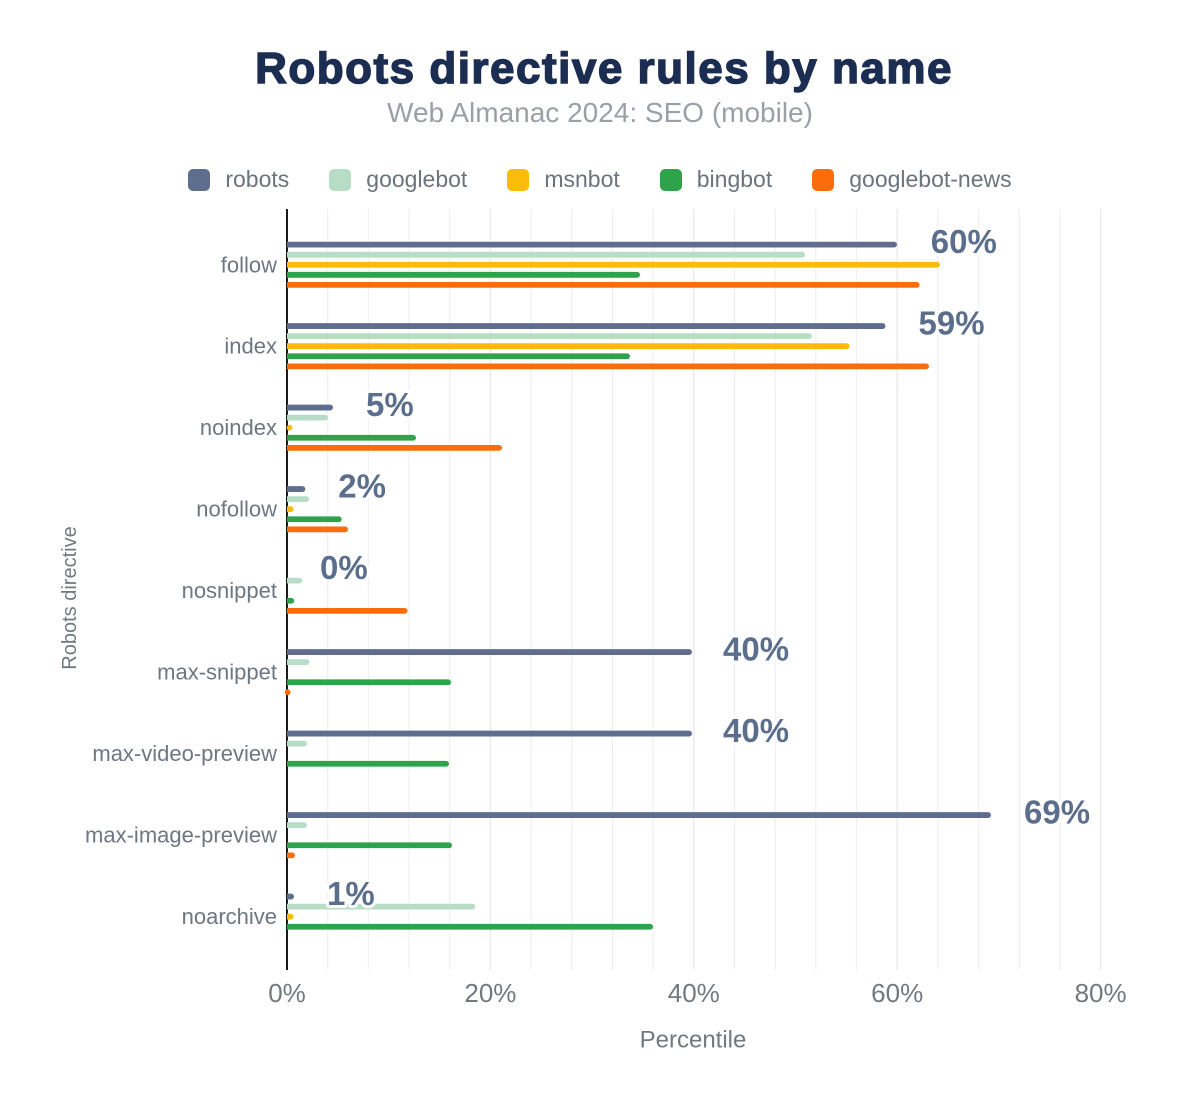 The image size is (1200, 1101). I want to click on svg-text: max-image-preview, so click(181, 835).